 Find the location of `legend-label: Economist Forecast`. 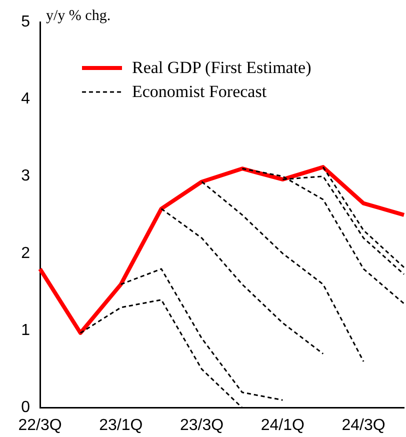

legend-label: Economist Forecast is located at coordinates (199, 92).